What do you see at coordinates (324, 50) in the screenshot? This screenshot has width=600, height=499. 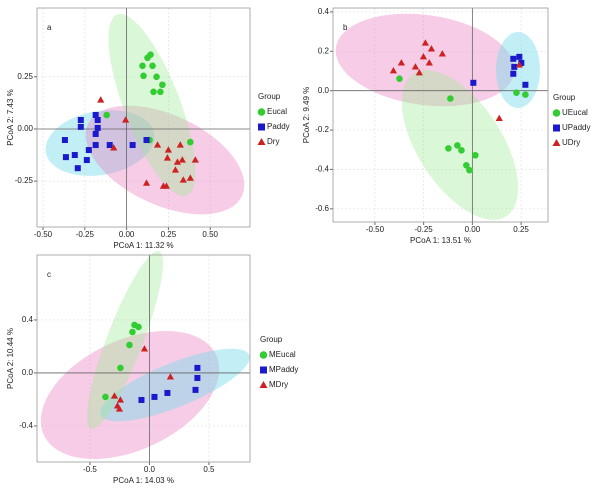 I see `y-tick-label: 0.2` at bounding box center [324, 50].